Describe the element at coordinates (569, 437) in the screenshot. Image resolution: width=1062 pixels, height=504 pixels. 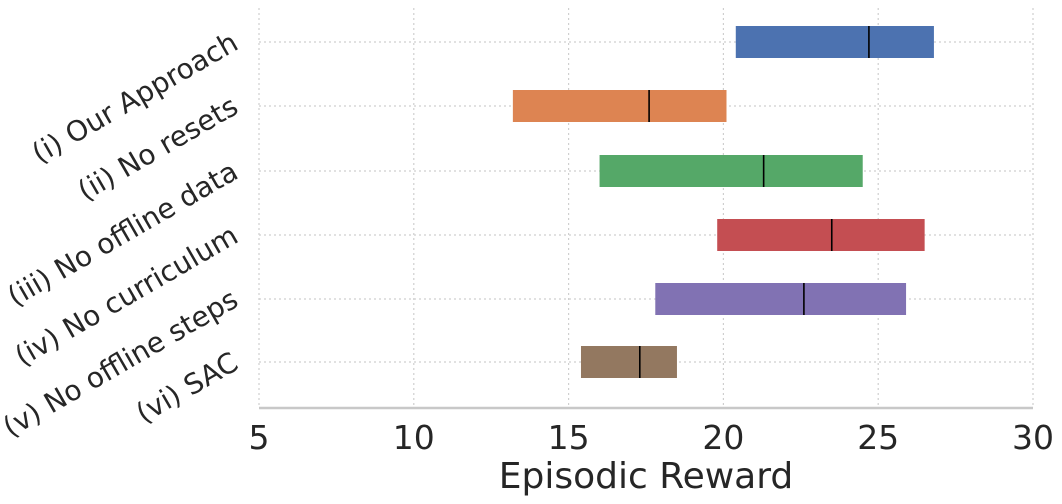
I see `x-tick-label: 15` at that location.